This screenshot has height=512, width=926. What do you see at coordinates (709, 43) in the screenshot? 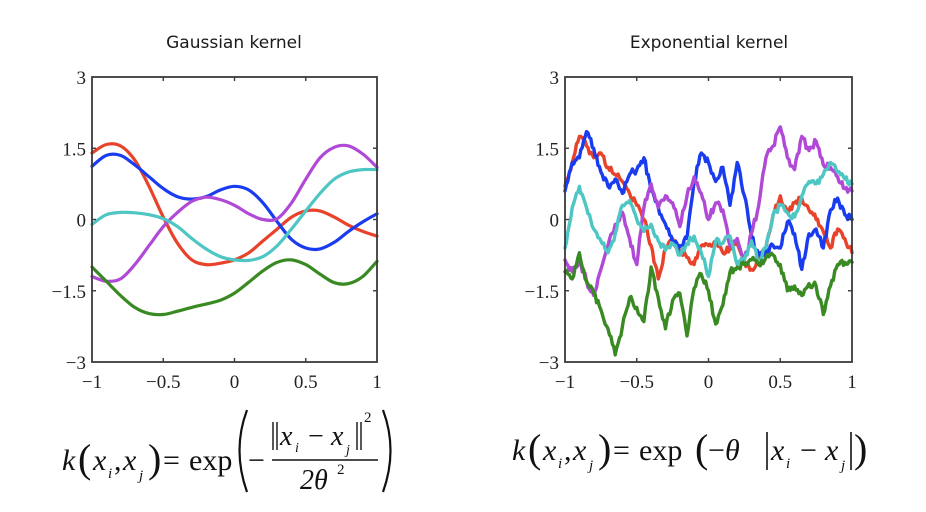
I see `chart-title: Exponential kernel` at bounding box center [709, 43].